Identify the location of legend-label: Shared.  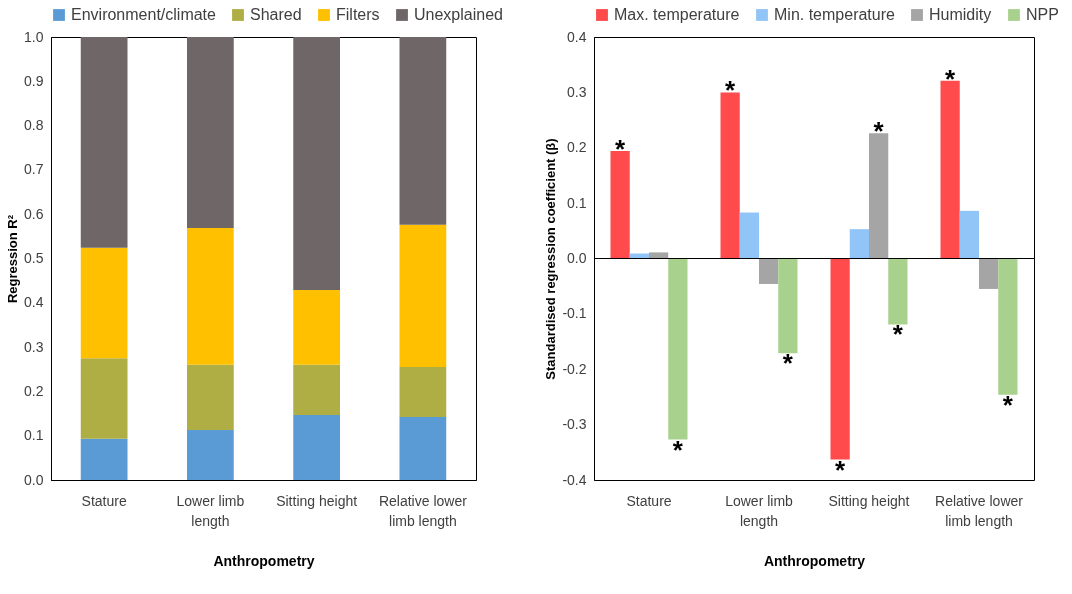
(276, 14).